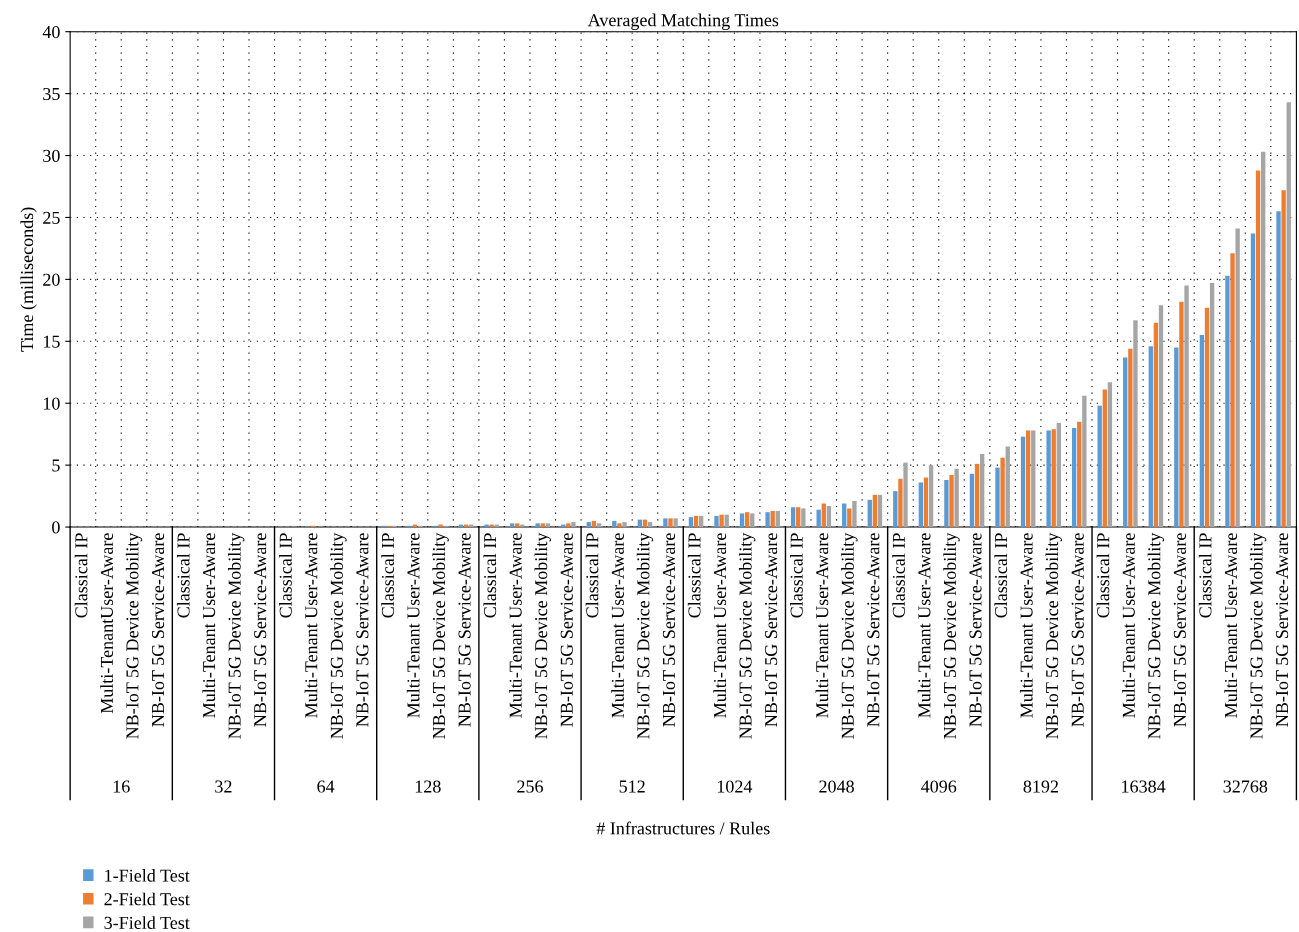 This screenshot has height=932, width=1299. I want to click on text: 64, so click(326, 786).